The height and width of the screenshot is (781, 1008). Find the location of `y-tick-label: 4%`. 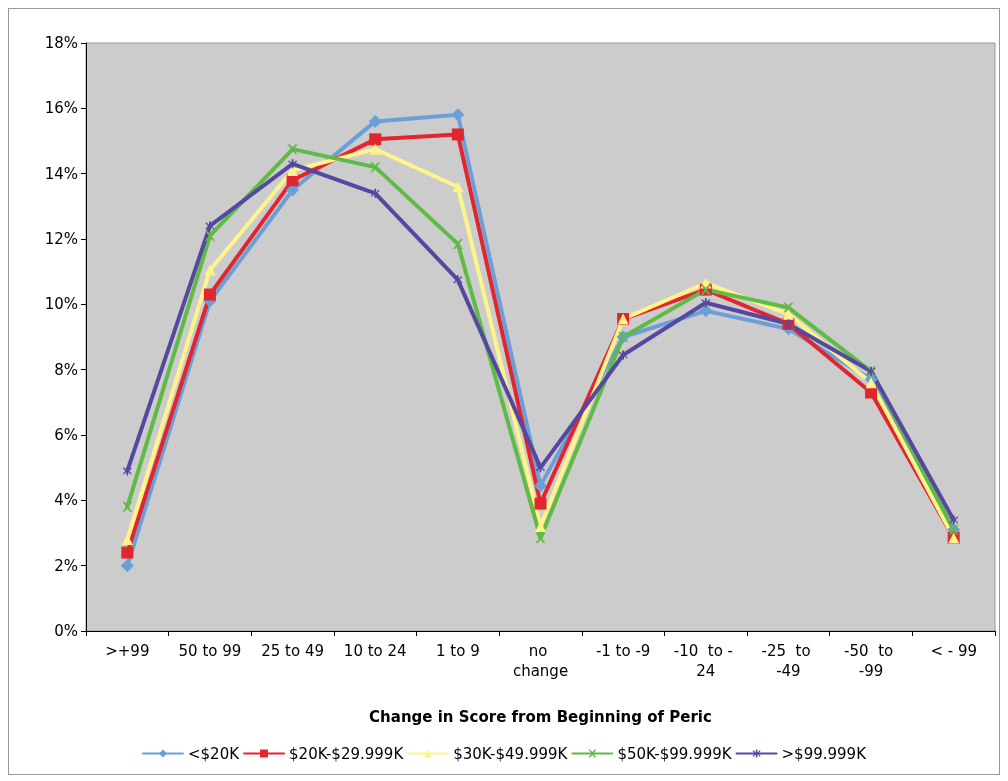

y-tick-label: 4% is located at coordinates (66, 500).